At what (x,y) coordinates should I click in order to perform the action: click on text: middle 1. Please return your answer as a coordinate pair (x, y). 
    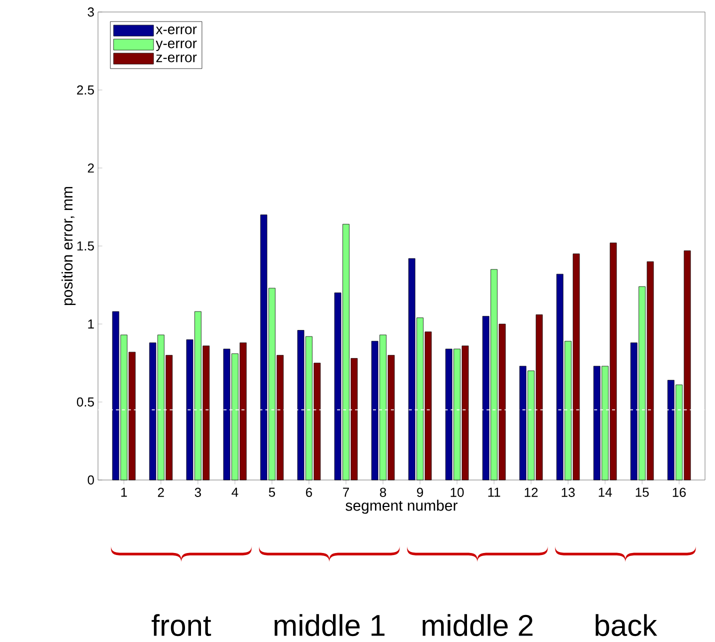
    Looking at the image, I should click on (329, 625).